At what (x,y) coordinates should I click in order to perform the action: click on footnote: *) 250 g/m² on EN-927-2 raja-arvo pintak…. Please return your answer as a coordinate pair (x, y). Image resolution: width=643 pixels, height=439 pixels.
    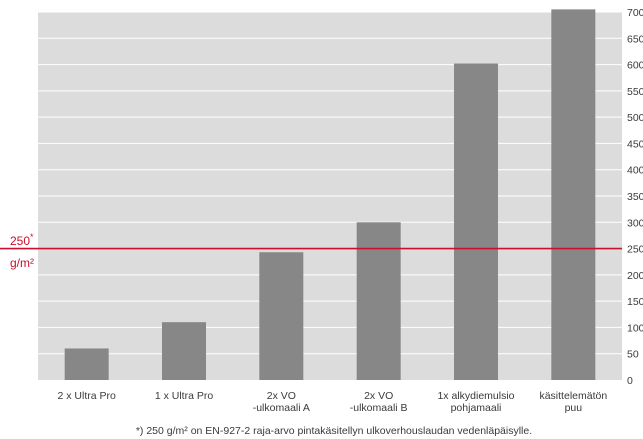
    Looking at the image, I should click on (334, 431).